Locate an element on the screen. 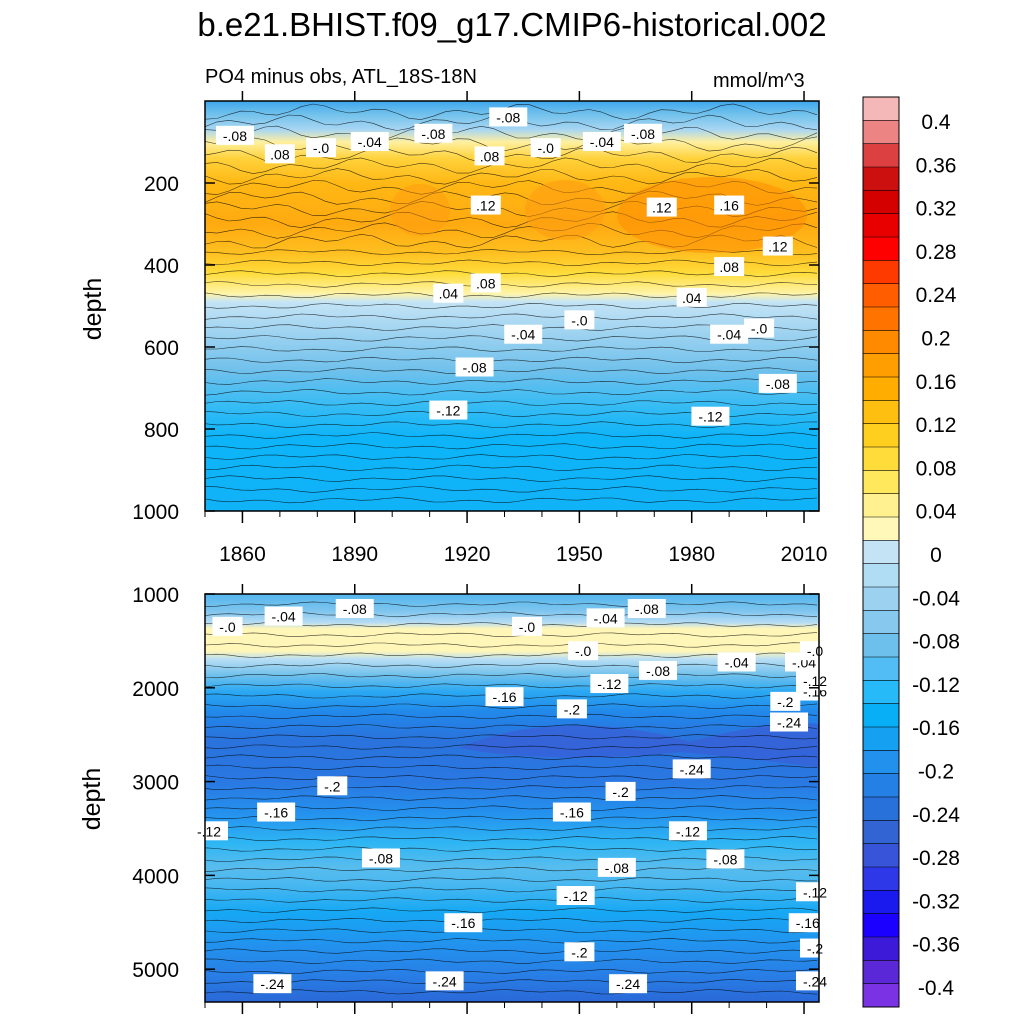 The height and width of the screenshot is (1024, 1024). chart-subtitle: PO4 minus obs, ATL_18S-18N is located at coordinates (341, 77).